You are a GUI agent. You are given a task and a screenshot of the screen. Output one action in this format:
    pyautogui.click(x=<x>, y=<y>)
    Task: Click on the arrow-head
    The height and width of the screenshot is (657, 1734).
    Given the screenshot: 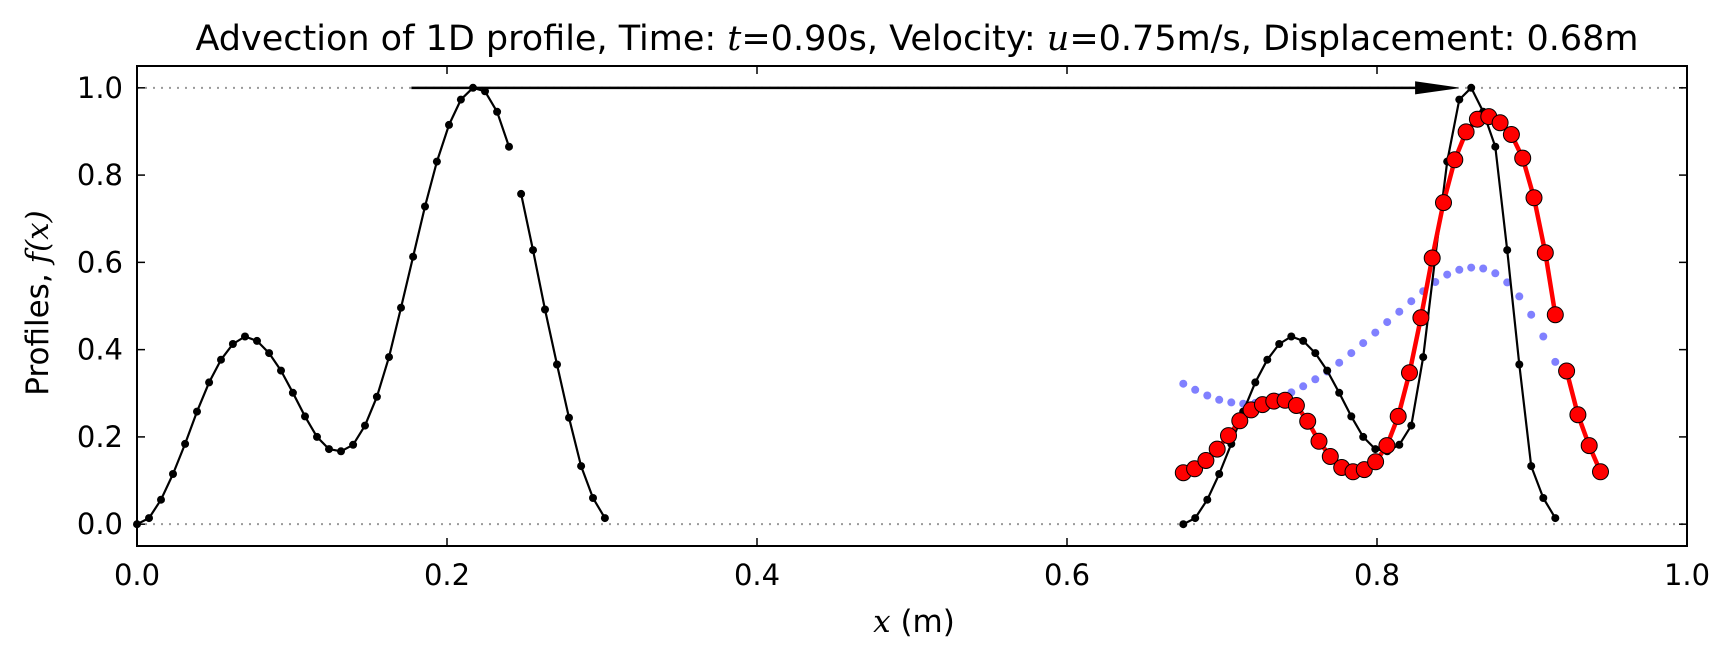 What is the action you would take?
    pyautogui.click(x=1436, y=88)
    